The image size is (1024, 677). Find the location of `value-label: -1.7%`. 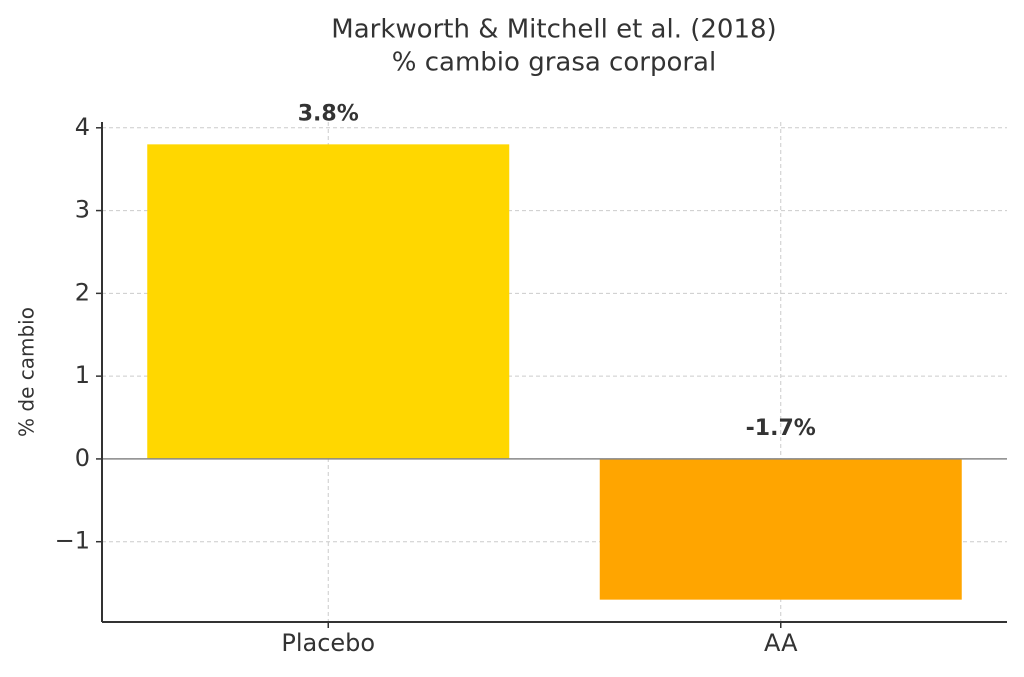

value-label: -1.7% is located at coordinates (781, 428).